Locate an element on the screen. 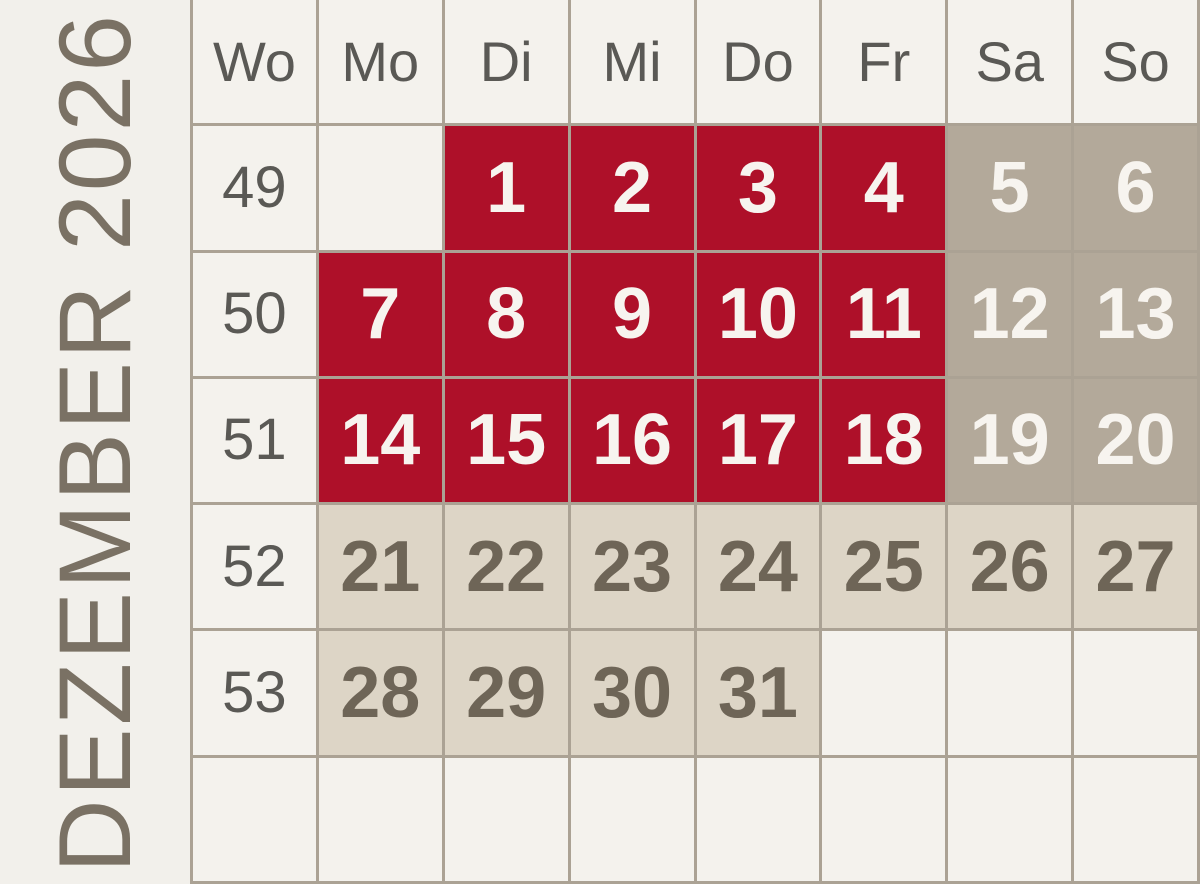  day-cell: 23 is located at coordinates (632, 567).